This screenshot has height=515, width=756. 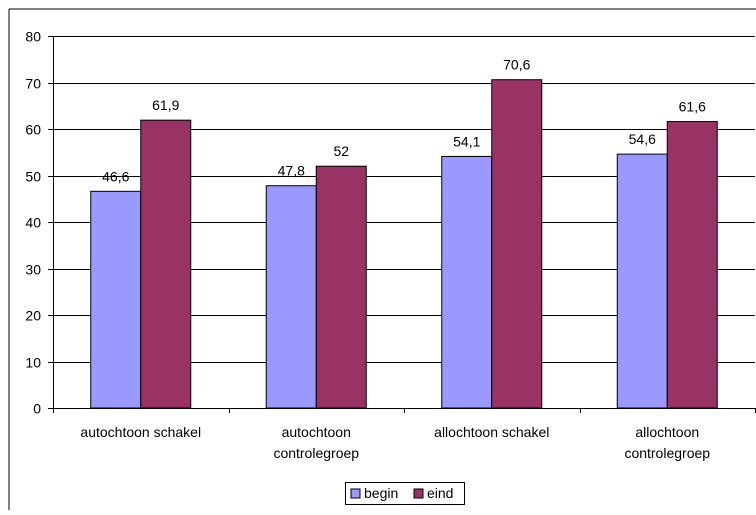 What do you see at coordinates (33, 130) in the screenshot?
I see `y-tick-label: 60` at bounding box center [33, 130].